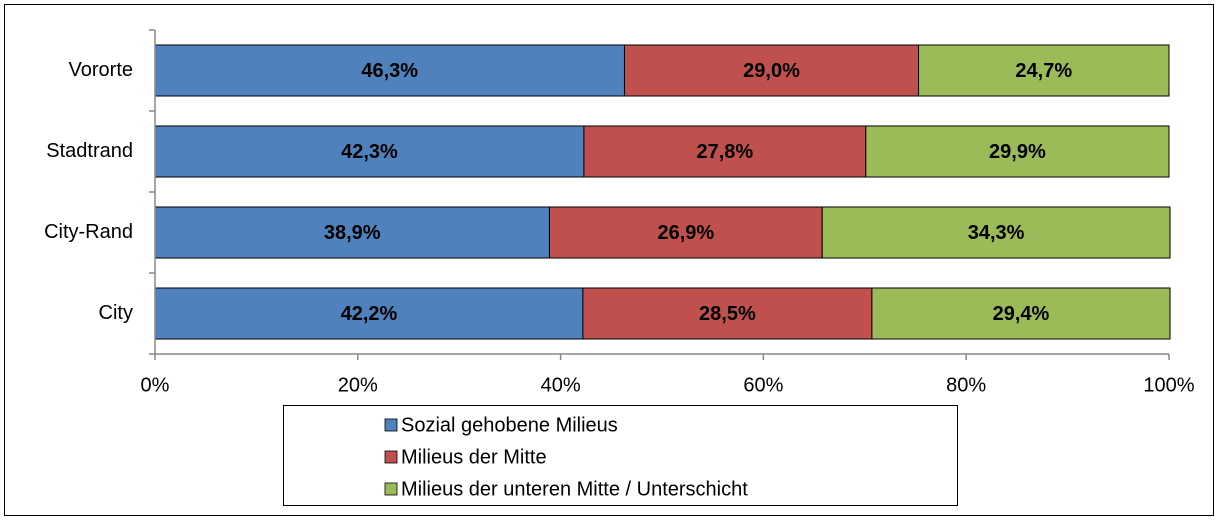 Image resolution: width=1218 pixels, height=520 pixels. What do you see at coordinates (101, 70) in the screenshot?
I see `y-tick-label: Vororte` at bounding box center [101, 70].